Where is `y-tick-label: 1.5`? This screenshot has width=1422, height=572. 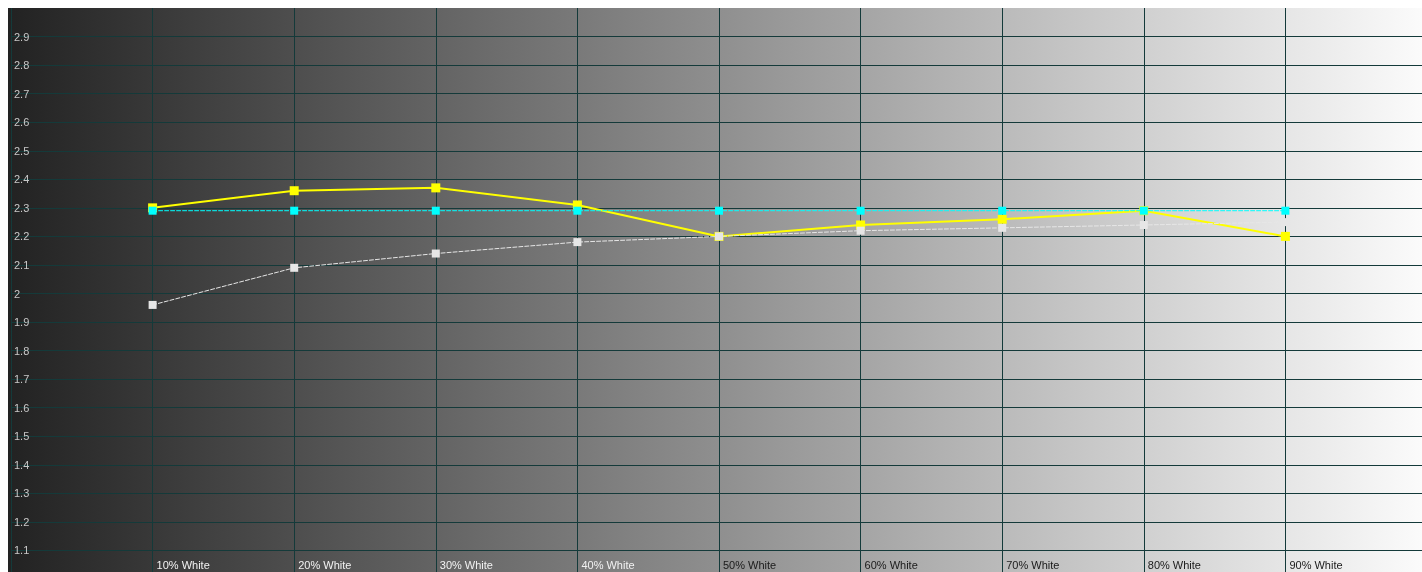 y-tick-label: 1.5 is located at coordinates (22, 436).